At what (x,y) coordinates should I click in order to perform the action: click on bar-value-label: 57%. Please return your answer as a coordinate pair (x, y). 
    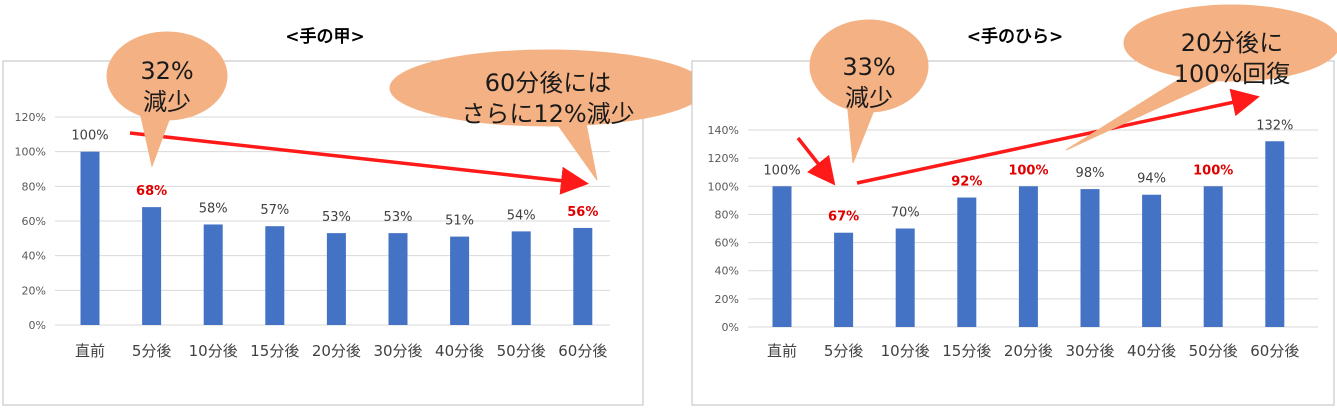
    Looking at the image, I should click on (274, 210).